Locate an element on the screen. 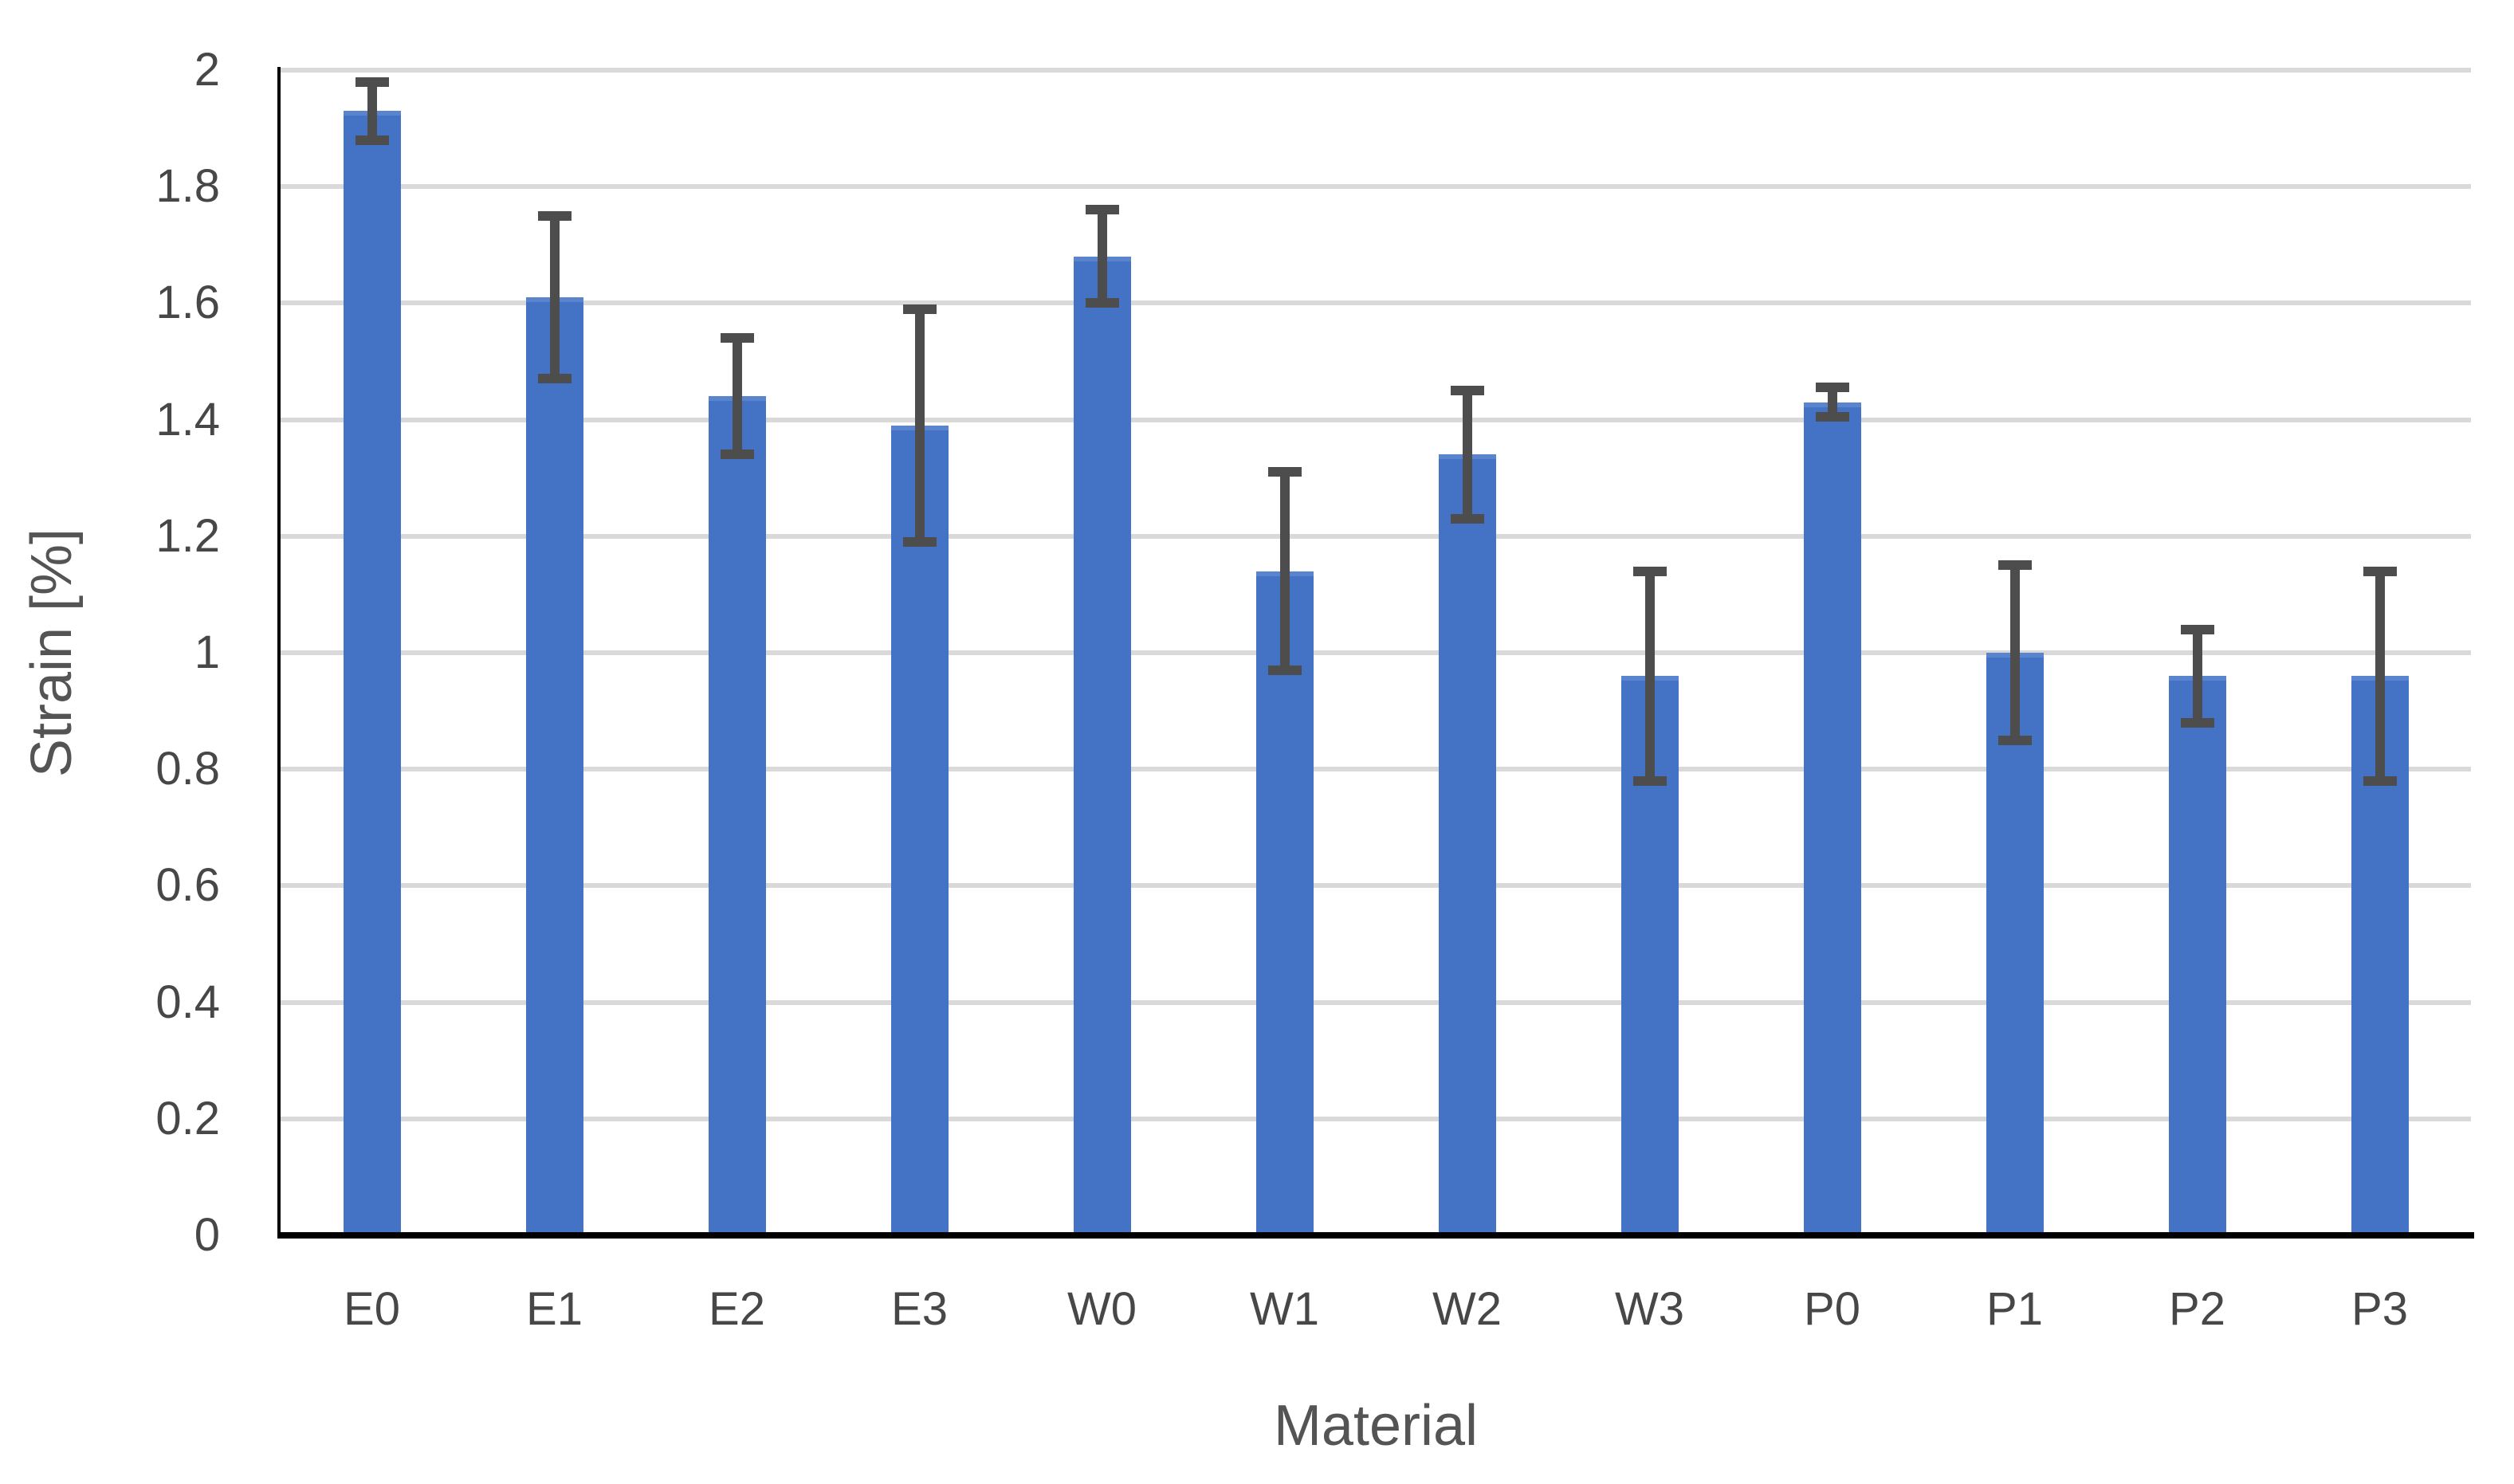 The height and width of the screenshot is (1484, 2514). y-axis-tick-label: 0.2 is located at coordinates (187, 1118).